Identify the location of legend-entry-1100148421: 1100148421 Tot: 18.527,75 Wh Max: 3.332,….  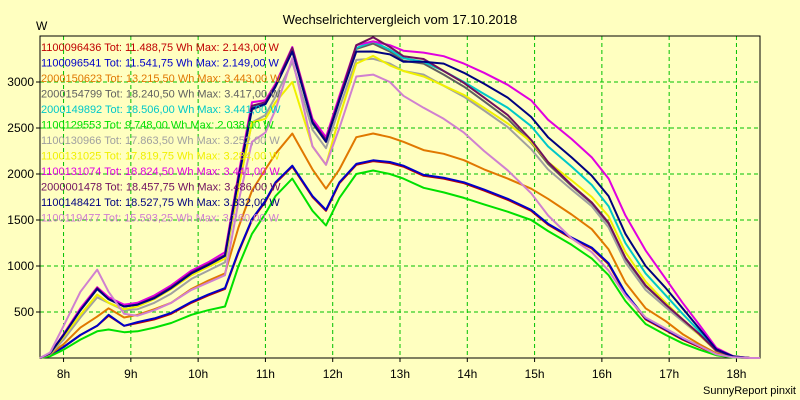
(160, 203).